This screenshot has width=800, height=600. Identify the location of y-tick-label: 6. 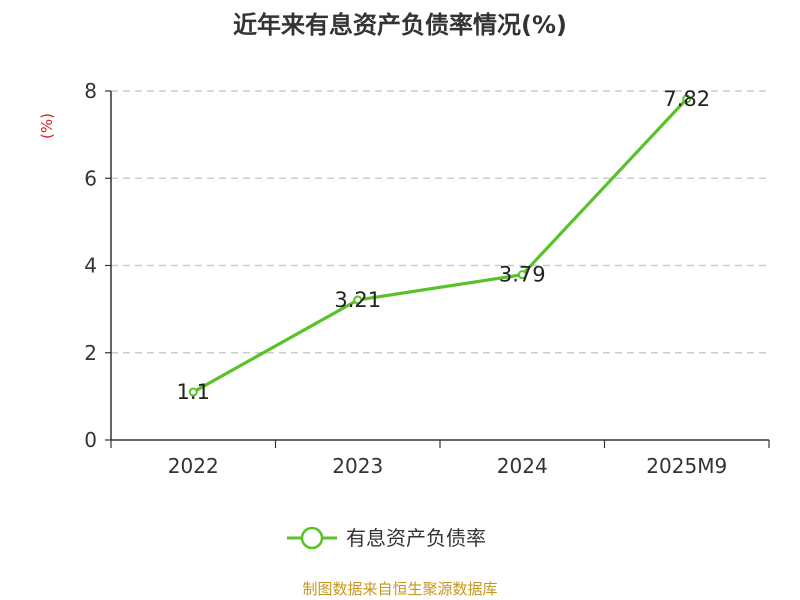
(90, 178).